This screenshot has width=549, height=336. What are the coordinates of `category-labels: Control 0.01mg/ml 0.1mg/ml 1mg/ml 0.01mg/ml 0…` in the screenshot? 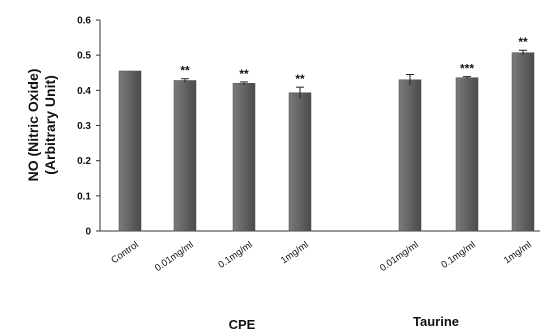 It's located at (321, 256).